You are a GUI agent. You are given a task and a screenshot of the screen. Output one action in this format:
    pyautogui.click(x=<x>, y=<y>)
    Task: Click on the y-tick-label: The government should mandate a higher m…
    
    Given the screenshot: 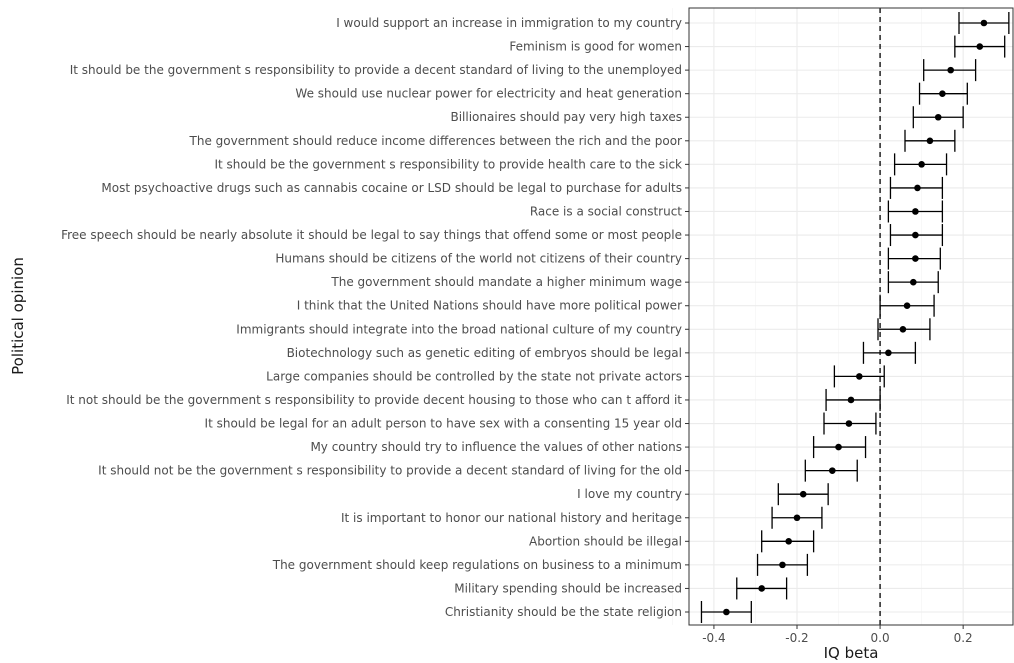 What is the action you would take?
    pyautogui.click(x=506, y=282)
    